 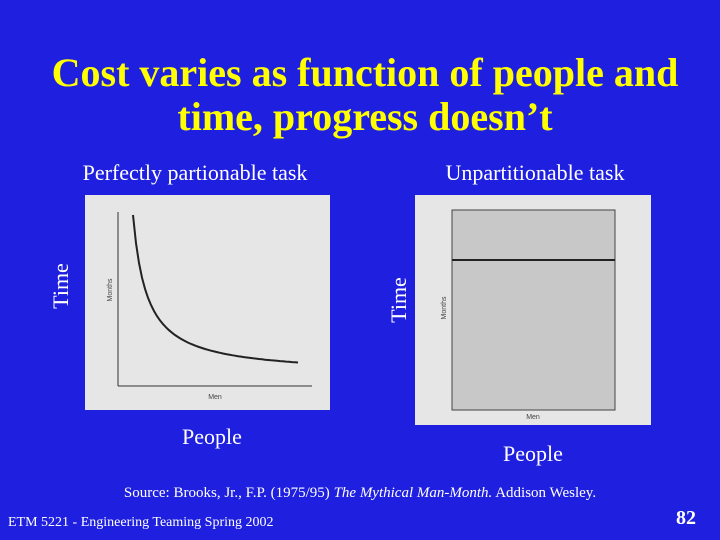 I want to click on panel-caption: Unpartitionable task, so click(x=534, y=172).